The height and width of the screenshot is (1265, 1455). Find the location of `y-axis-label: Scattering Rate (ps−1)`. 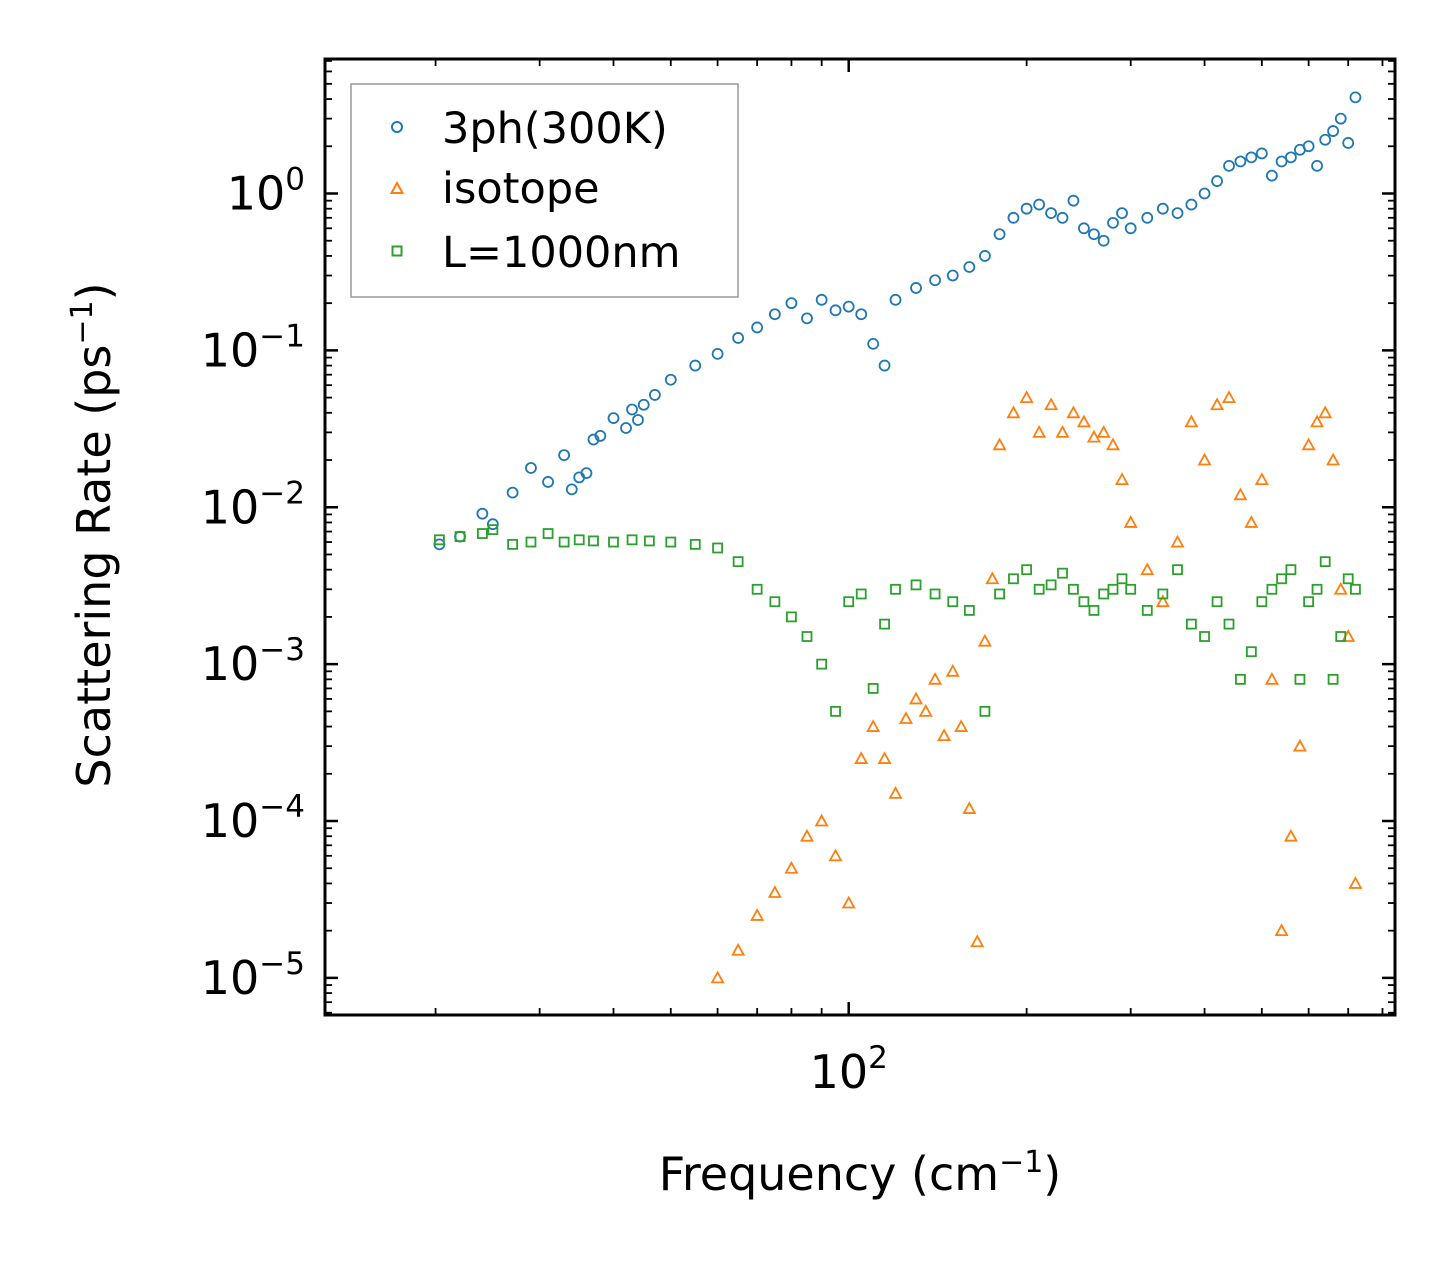

y-axis-label: Scattering Rate (ps−1) is located at coordinates (93, 534).